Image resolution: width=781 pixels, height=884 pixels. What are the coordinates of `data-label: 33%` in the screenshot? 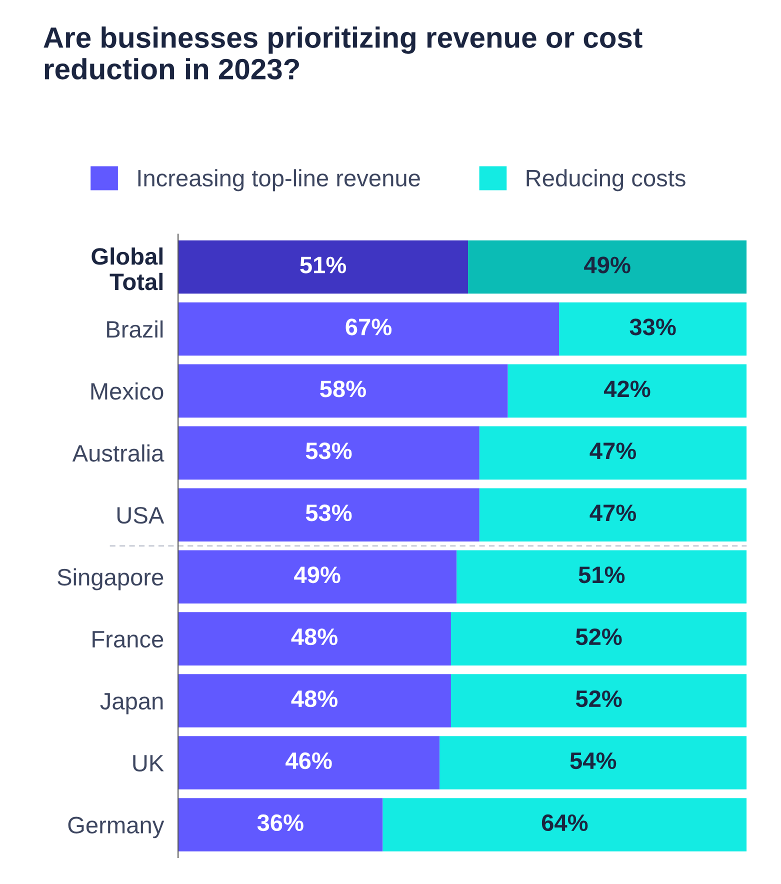 It's located at (653, 327).